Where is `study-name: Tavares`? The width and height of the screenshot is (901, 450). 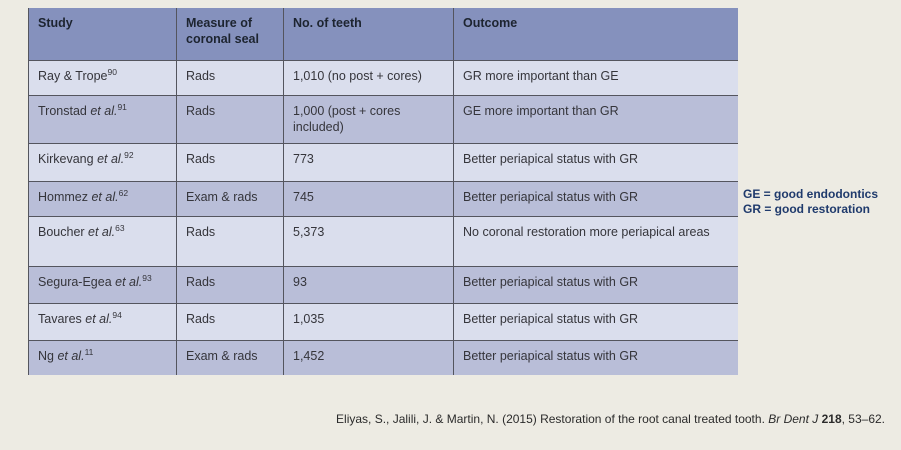
study-name: Tavares is located at coordinates (62, 318).